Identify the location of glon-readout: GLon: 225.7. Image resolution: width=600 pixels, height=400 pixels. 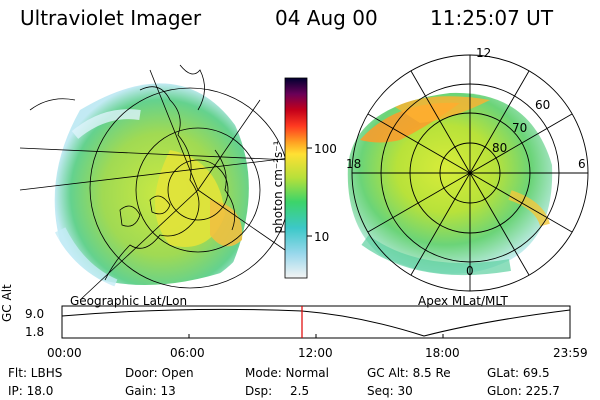
(523, 391).